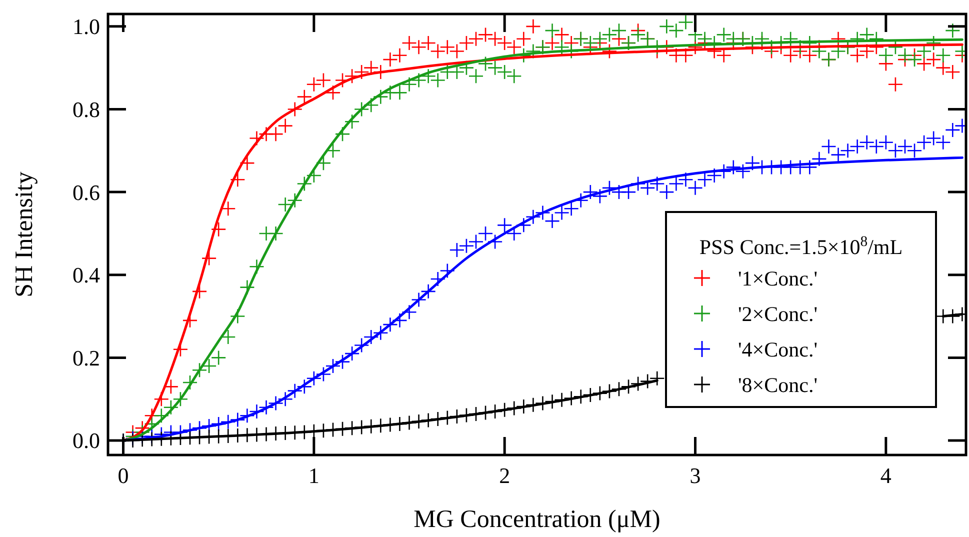 This screenshot has width=969, height=537. What do you see at coordinates (537, 519) in the screenshot?
I see `x-axis-title: MG Concentration (μM)` at bounding box center [537, 519].